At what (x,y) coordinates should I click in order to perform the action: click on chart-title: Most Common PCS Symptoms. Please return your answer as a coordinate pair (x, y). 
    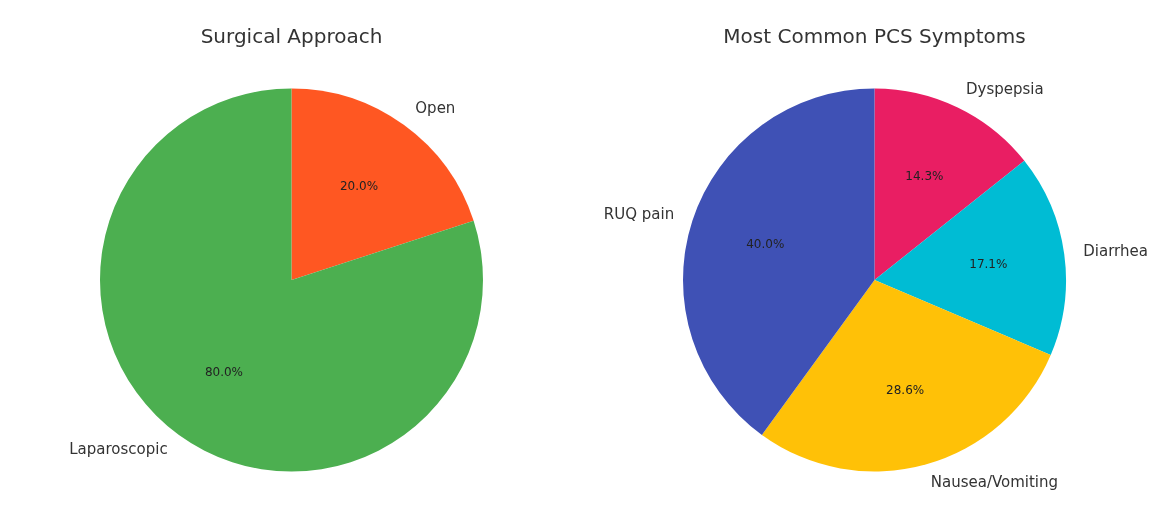
    Looking at the image, I should click on (874, 36).